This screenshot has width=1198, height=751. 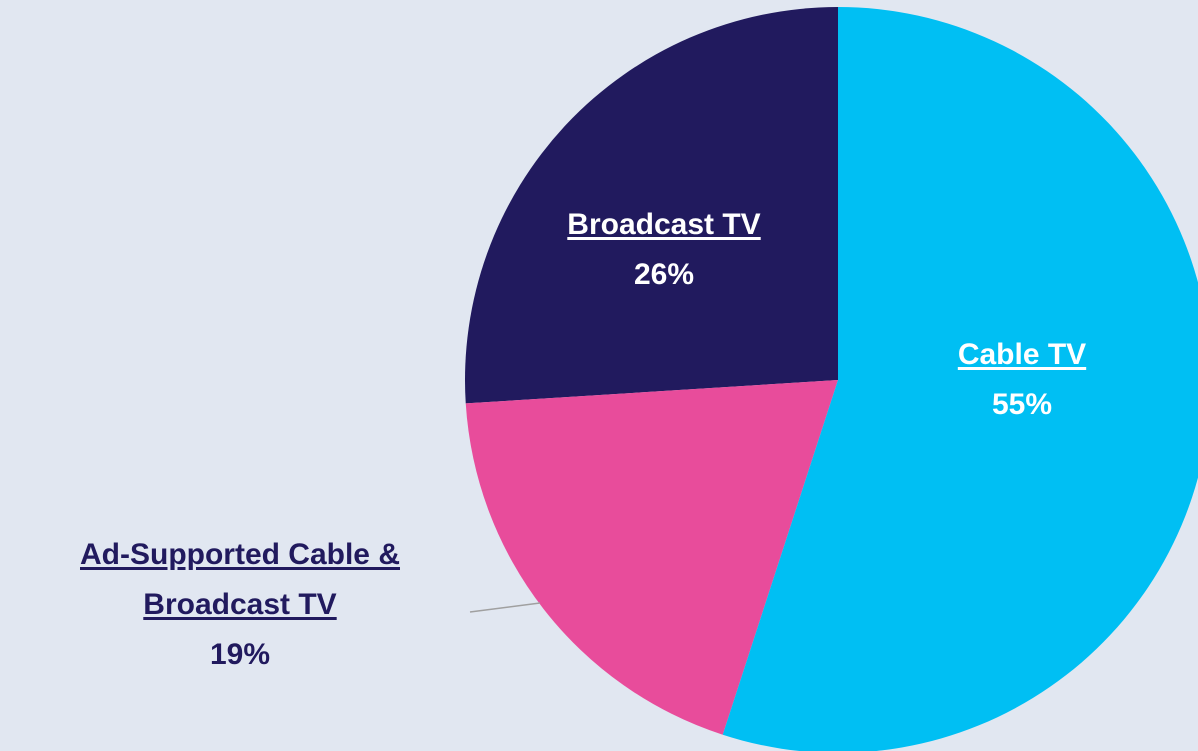 What do you see at coordinates (664, 250) in the screenshot?
I see `slice-label: Broadcast TV 26%` at bounding box center [664, 250].